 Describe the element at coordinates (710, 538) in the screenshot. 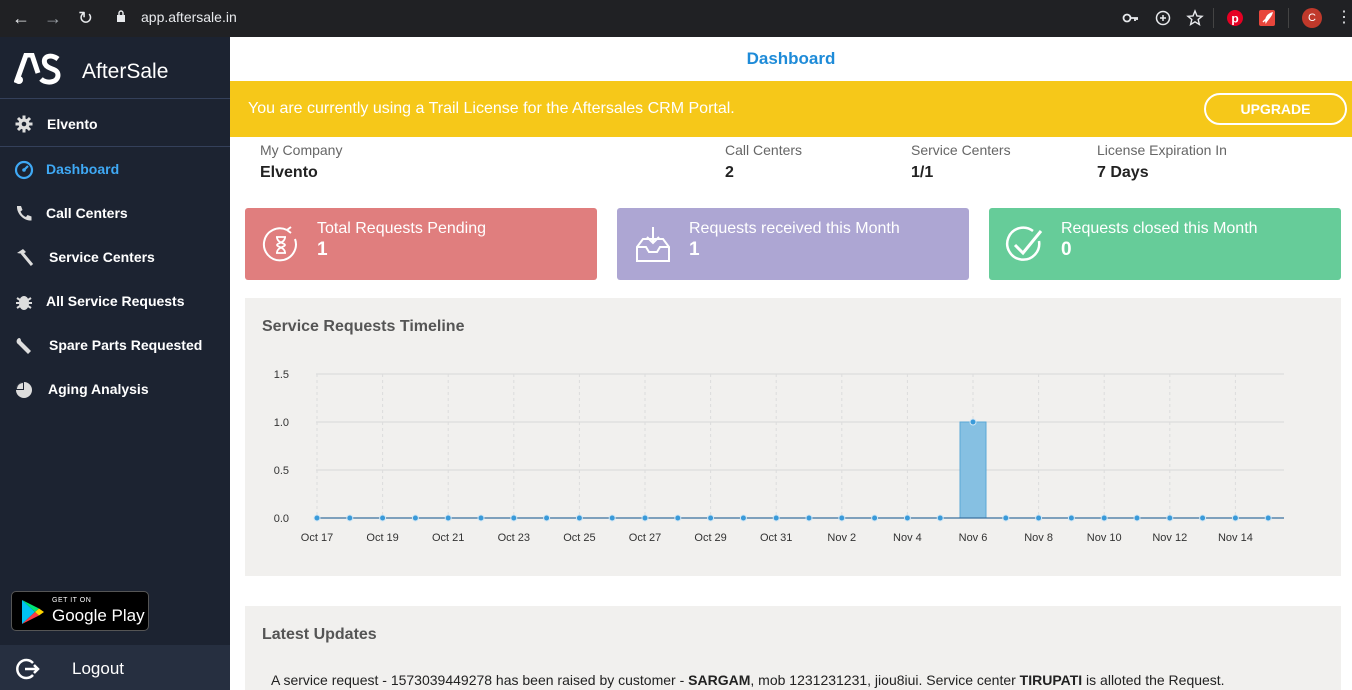

I see `x-tick-label: Oct 29` at that location.